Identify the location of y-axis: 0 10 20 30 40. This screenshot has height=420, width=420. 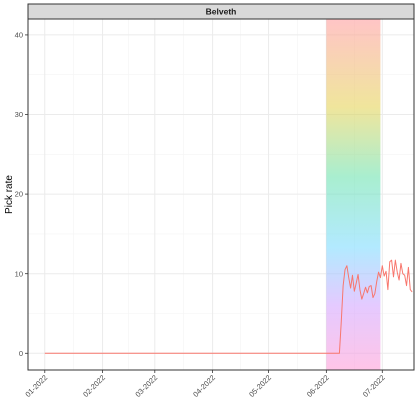
(21, 194).